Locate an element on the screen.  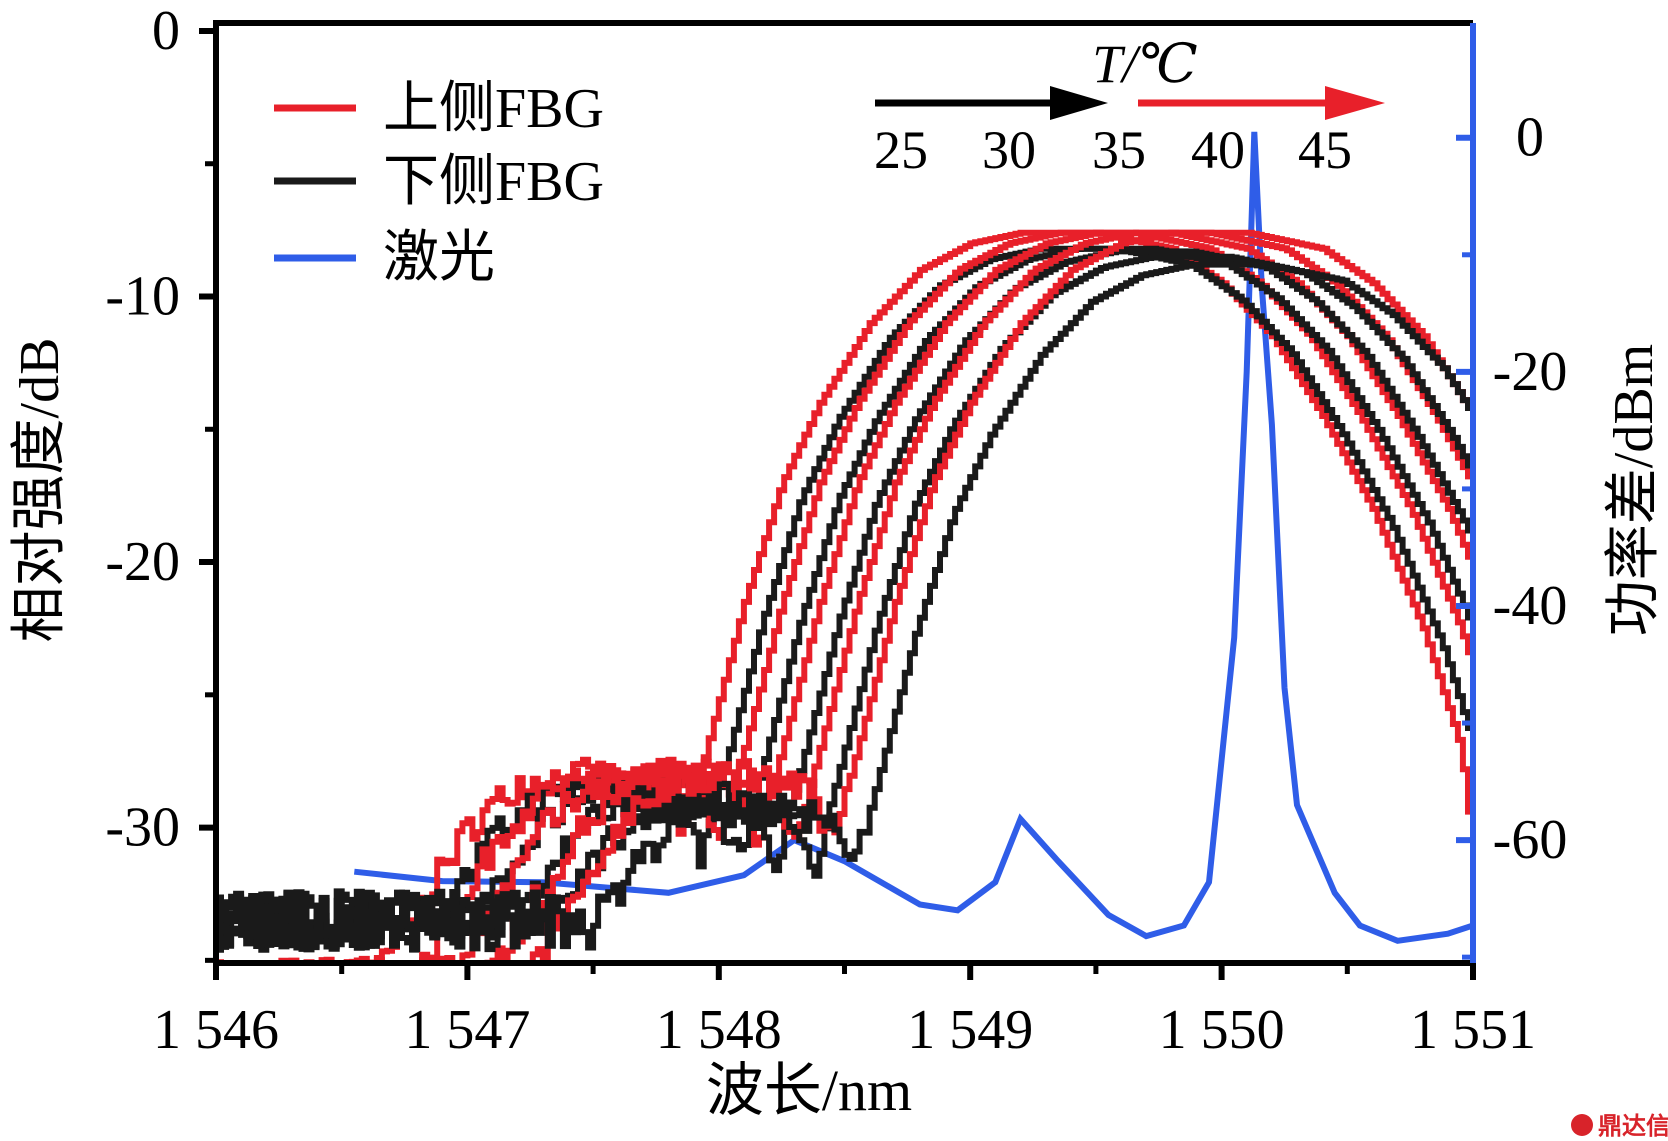
x-axis-title: 波长/nm is located at coordinates (809, 1090).